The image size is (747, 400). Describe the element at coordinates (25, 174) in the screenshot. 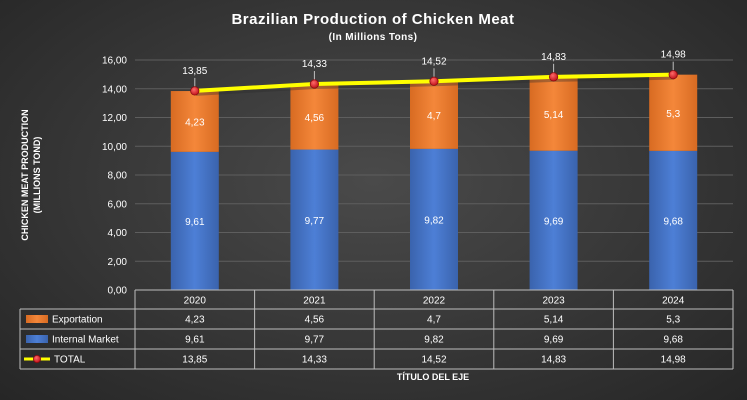

I see `y-axis-label: CHICKEN MEAT PRODUCTION` at that location.